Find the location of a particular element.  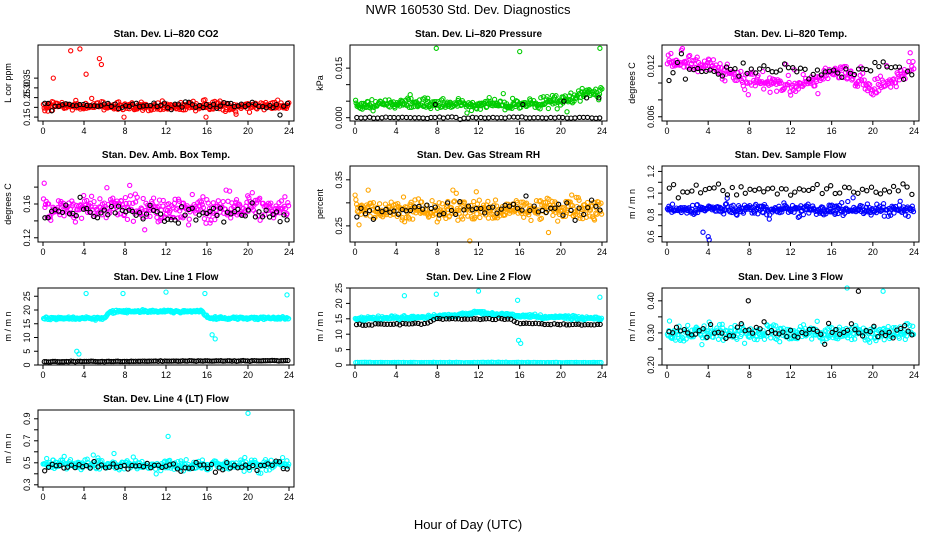

x-tick-label: 4 is located at coordinates (83, 252).